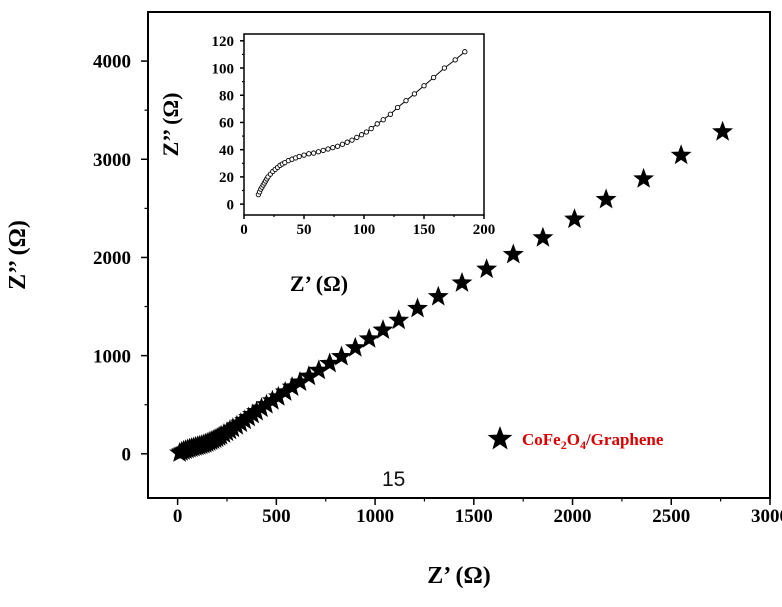  I want to click on main-x-tick-label: 1500, so click(474, 516).